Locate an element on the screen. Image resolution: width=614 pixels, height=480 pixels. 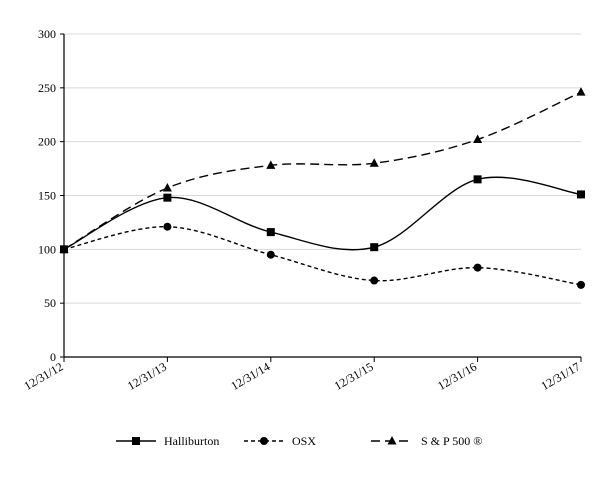
legend-label: OSX is located at coordinates (304, 441).